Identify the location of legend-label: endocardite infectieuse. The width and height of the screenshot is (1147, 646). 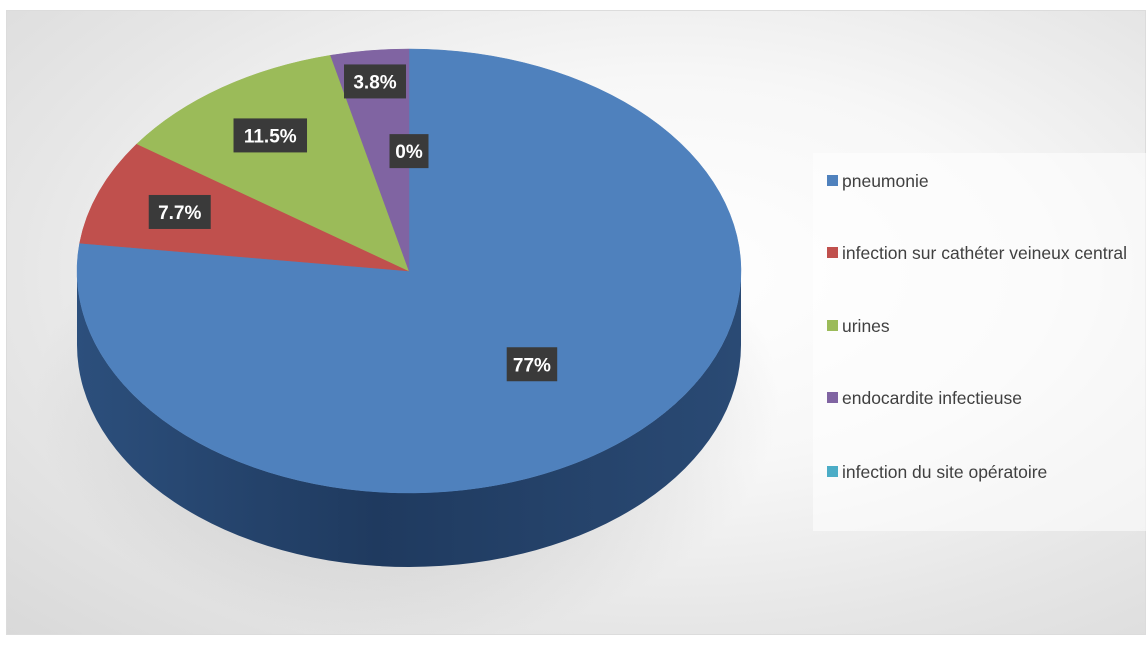
(932, 398).